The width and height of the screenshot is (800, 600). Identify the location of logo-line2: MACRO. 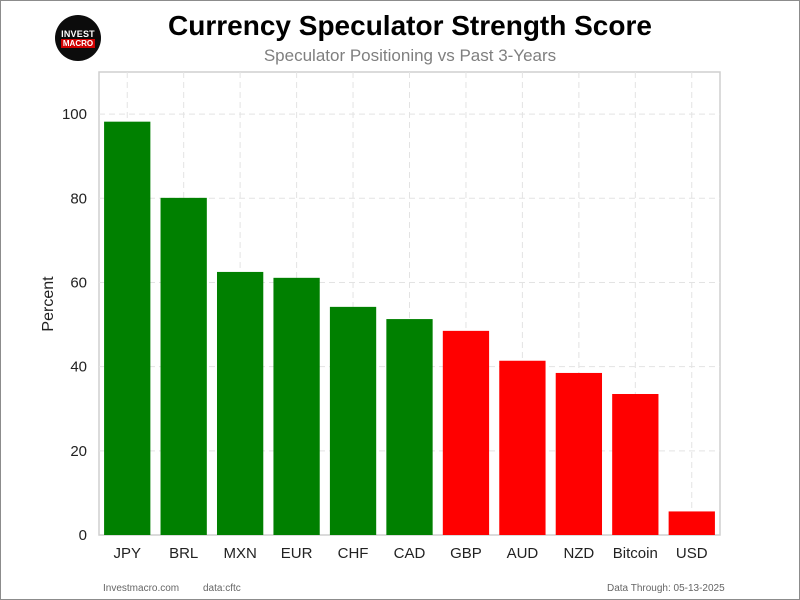
(78, 43).